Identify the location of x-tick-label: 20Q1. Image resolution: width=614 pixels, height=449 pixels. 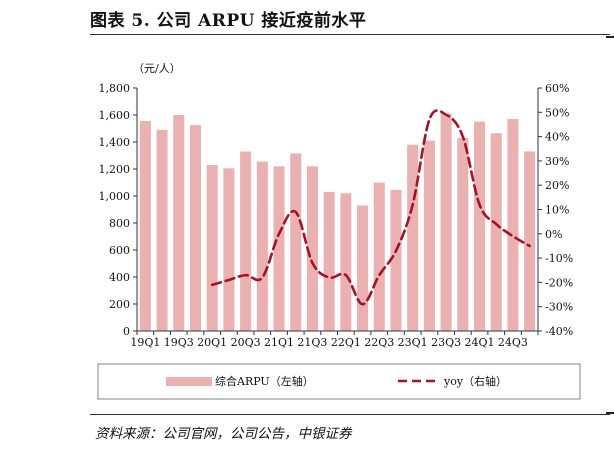
(212, 342).